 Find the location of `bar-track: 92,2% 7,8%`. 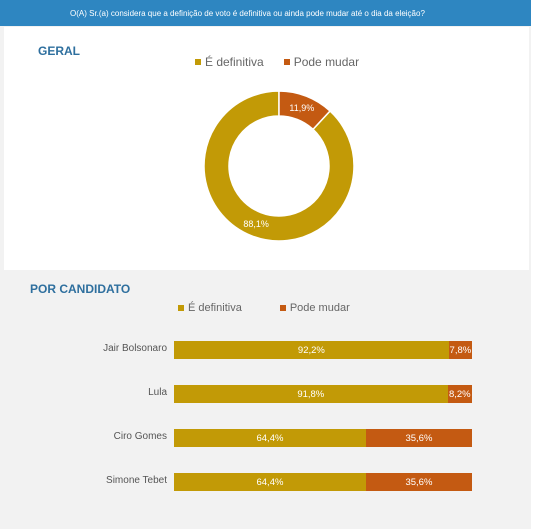

bar-track: 92,2% 7,8% is located at coordinates (323, 350).